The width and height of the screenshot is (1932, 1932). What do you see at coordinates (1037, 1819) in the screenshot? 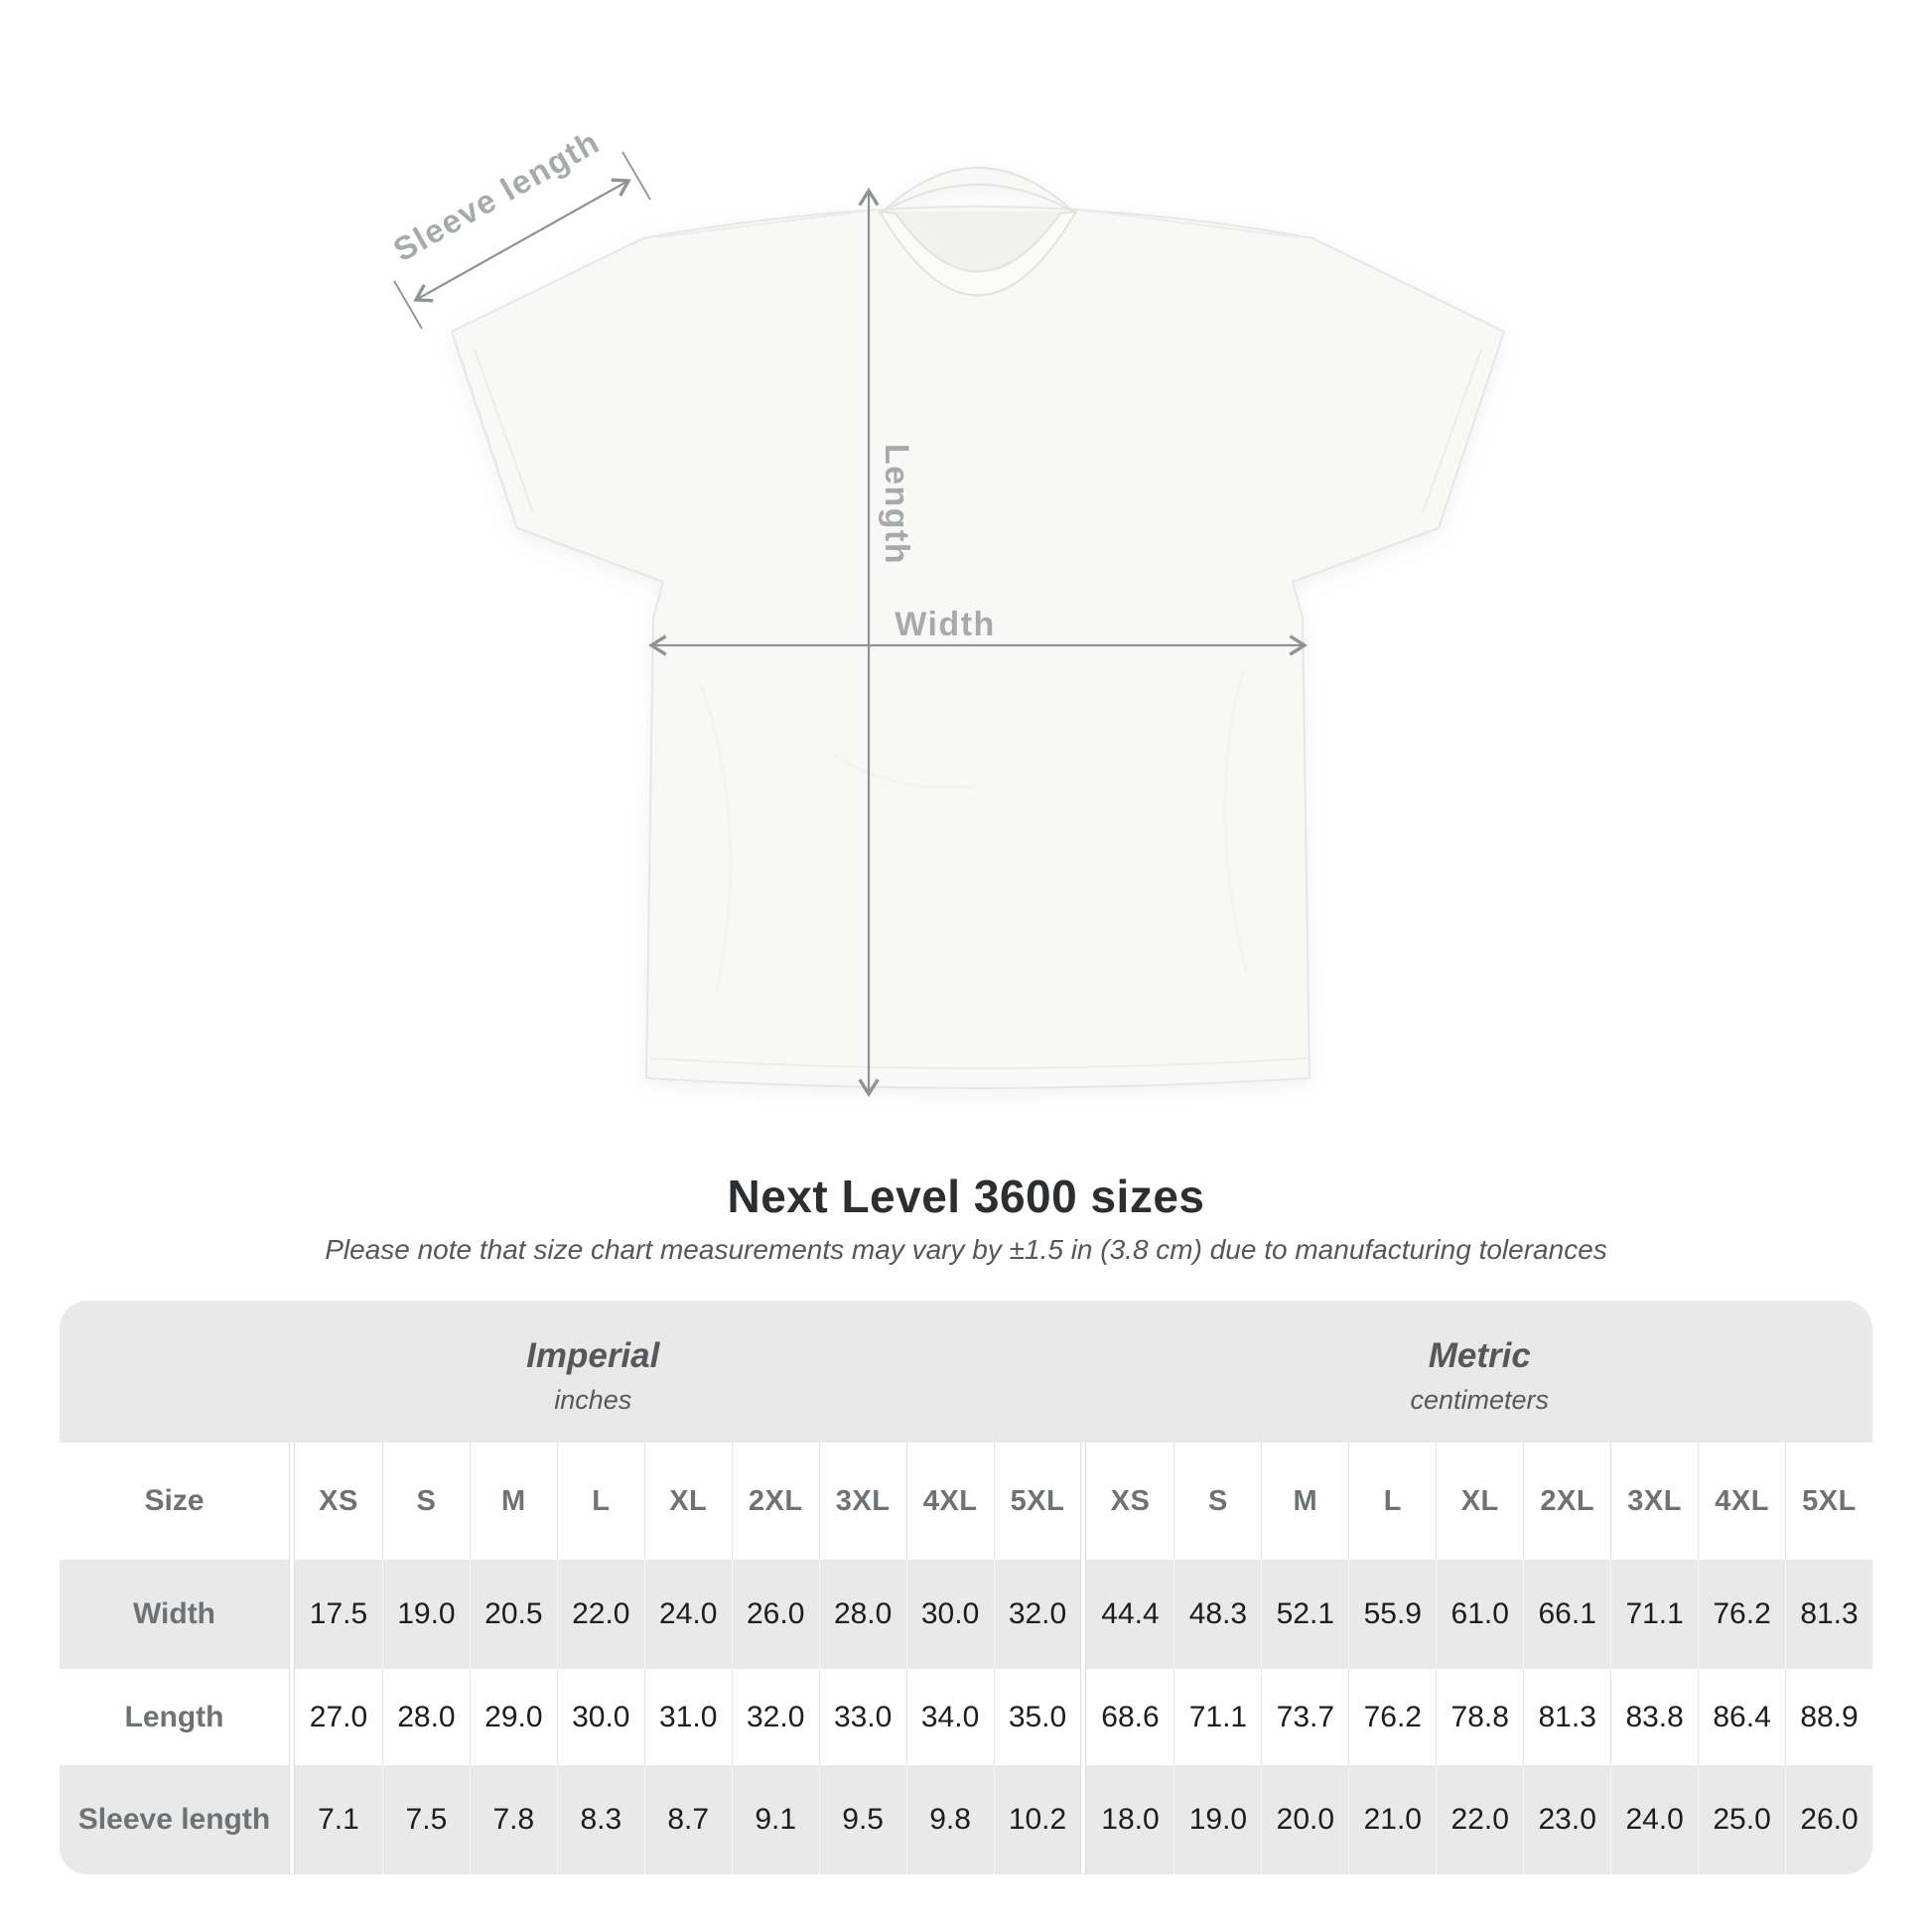
I see `value-cell: 10.2` at bounding box center [1037, 1819].